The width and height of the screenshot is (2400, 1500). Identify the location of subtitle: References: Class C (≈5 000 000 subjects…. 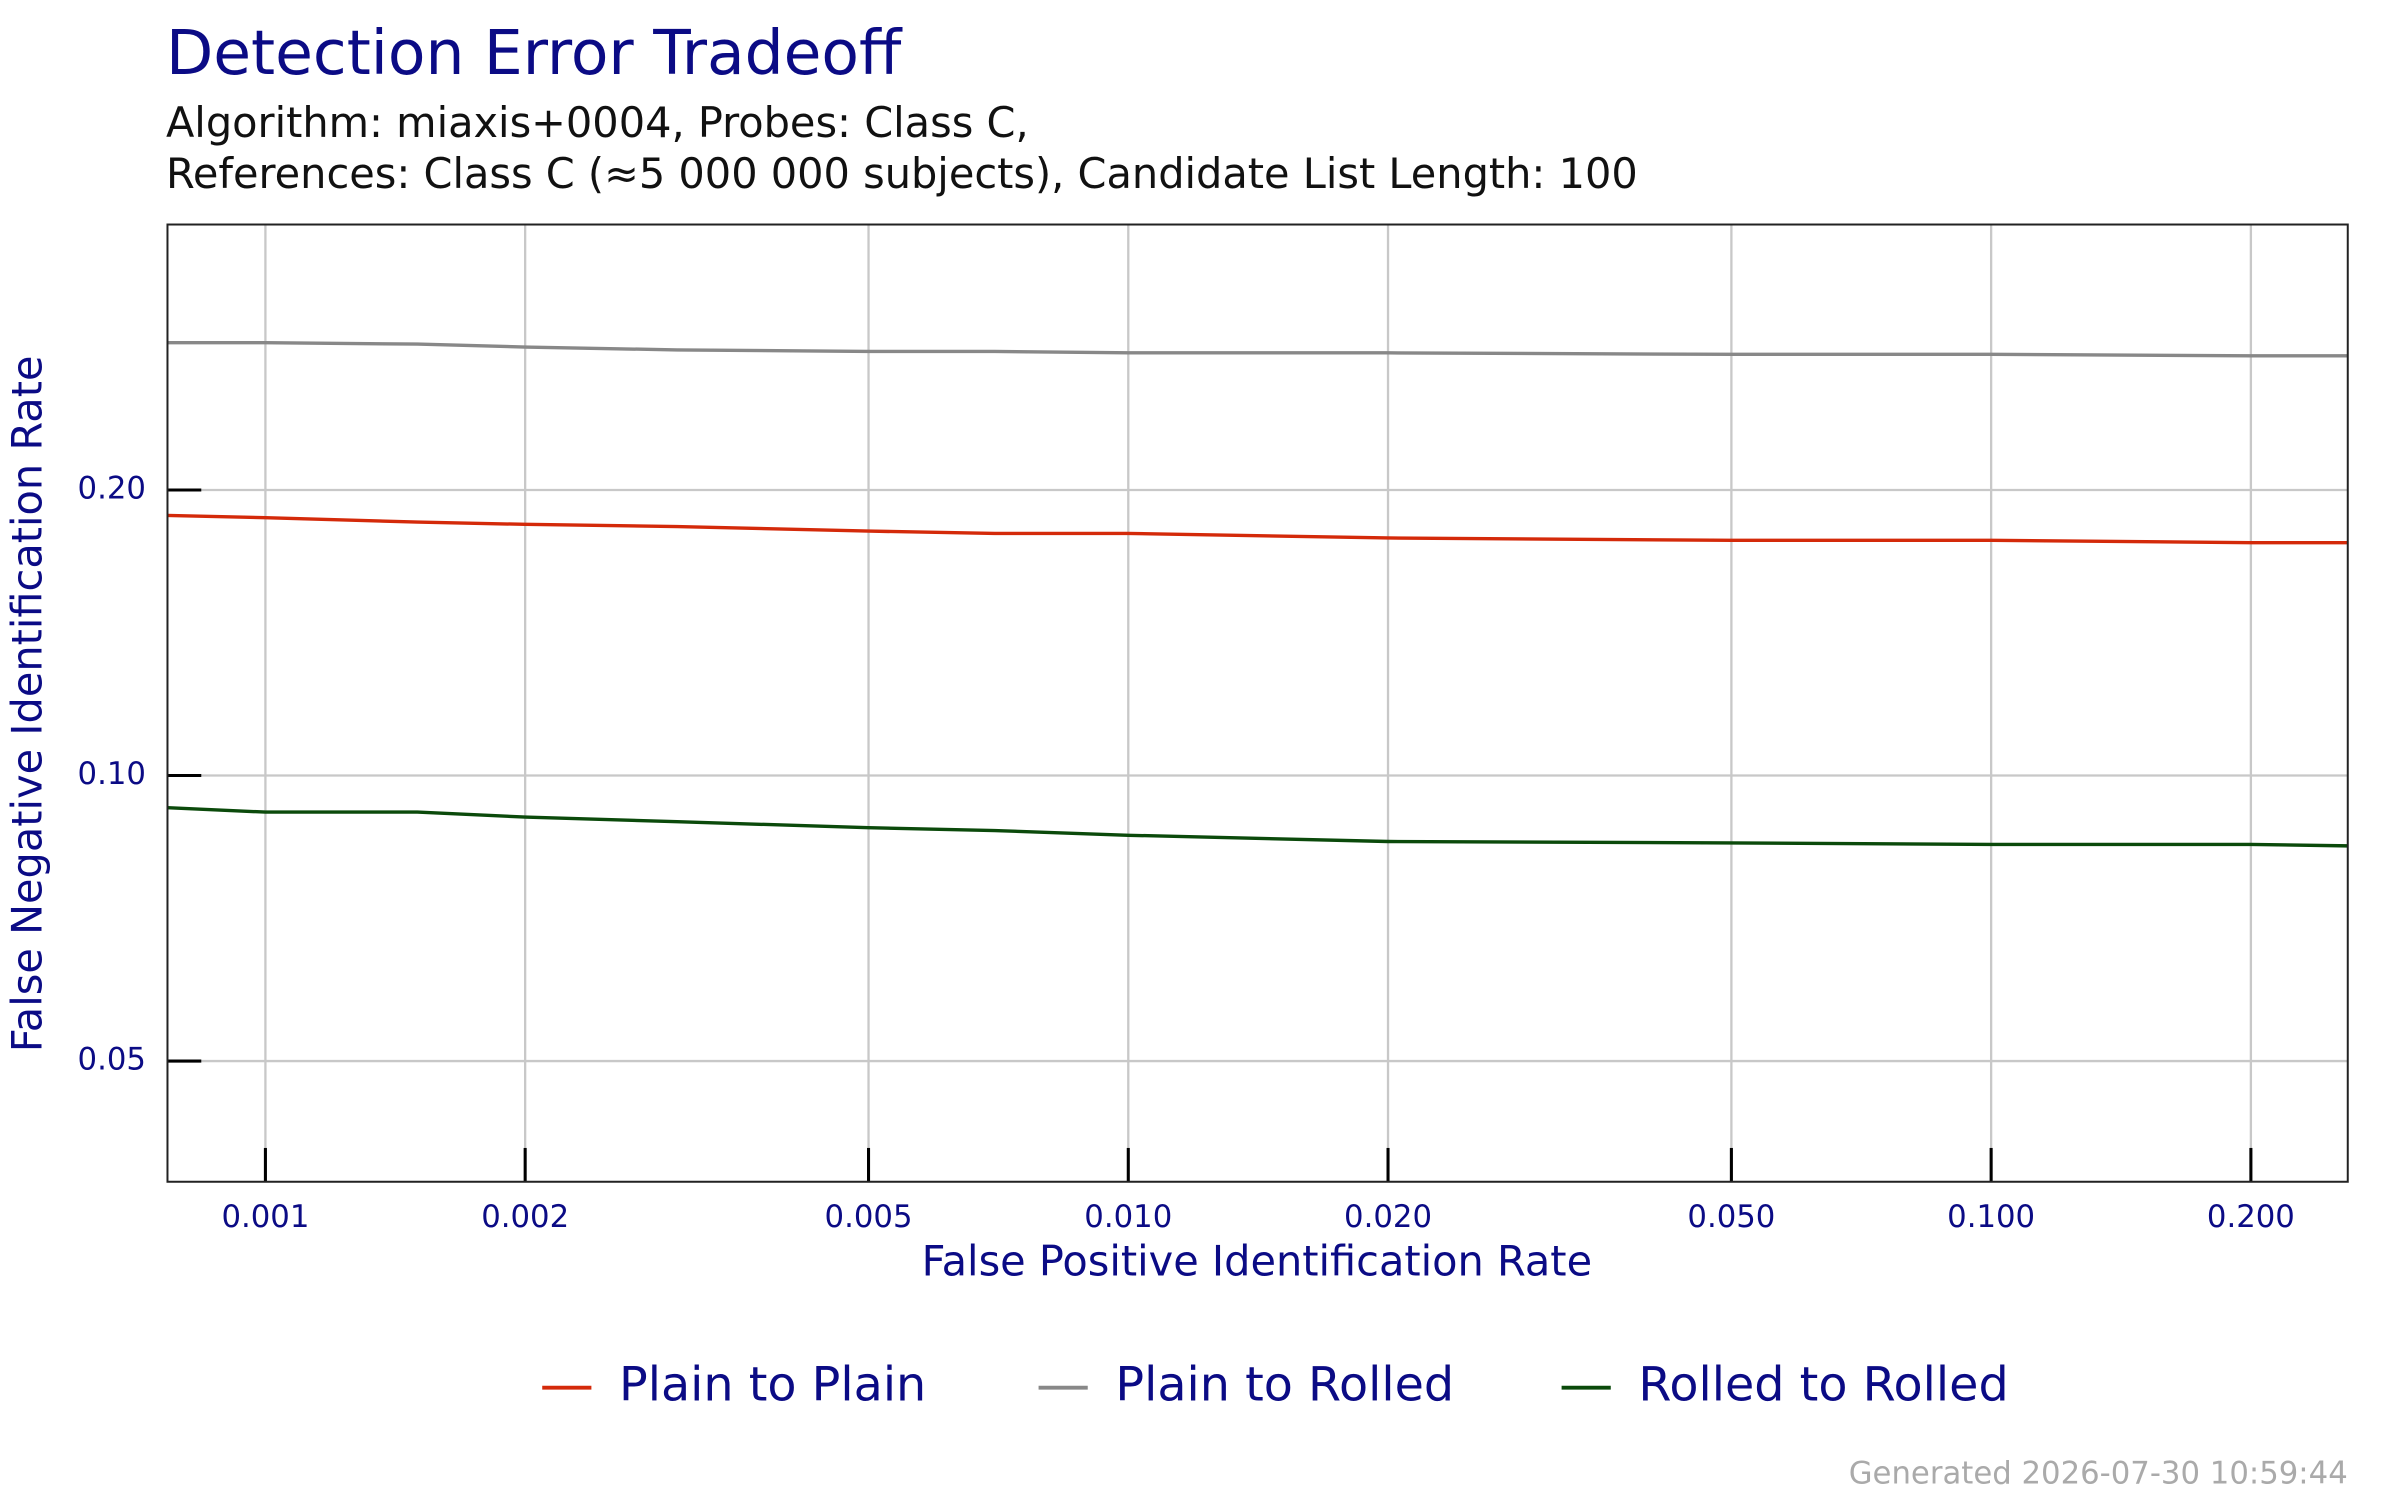
(902, 173).